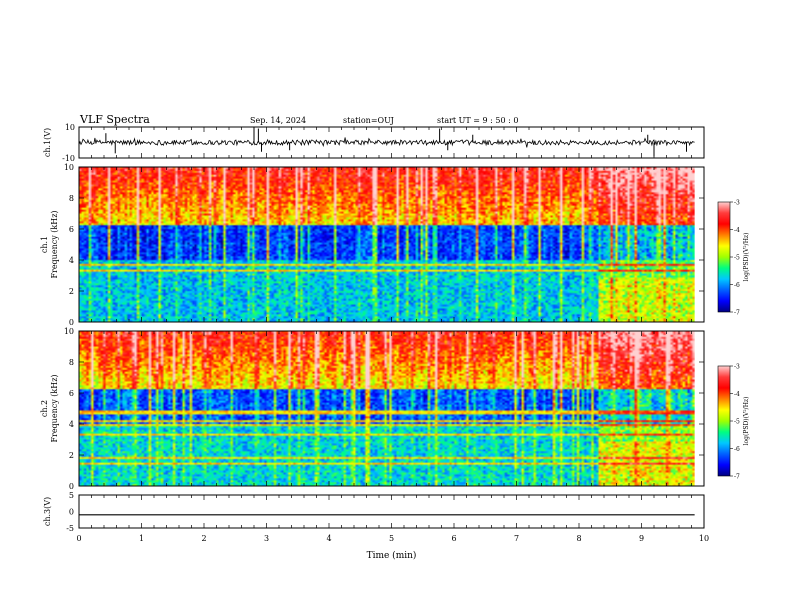 This screenshot has height=612, width=792. What do you see at coordinates (69, 167) in the screenshot?
I see `ch1-spectrogram-y-tick-label: 10` at bounding box center [69, 167].